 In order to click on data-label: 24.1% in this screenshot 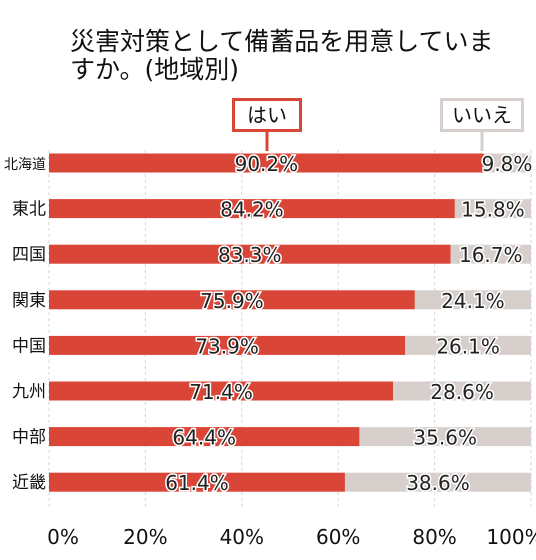, I will do `click(473, 301)`.